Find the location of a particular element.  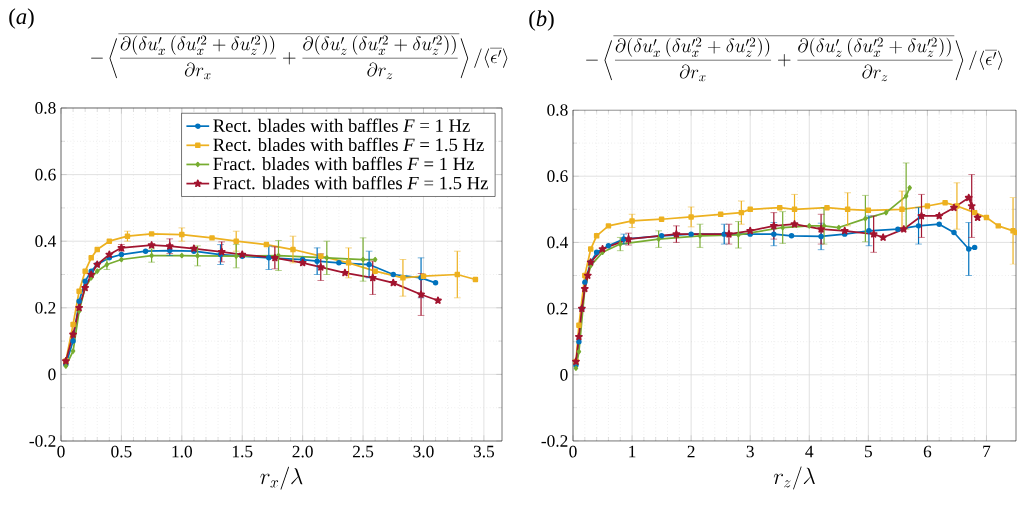

x-tick-label: 7 is located at coordinates (987, 451).